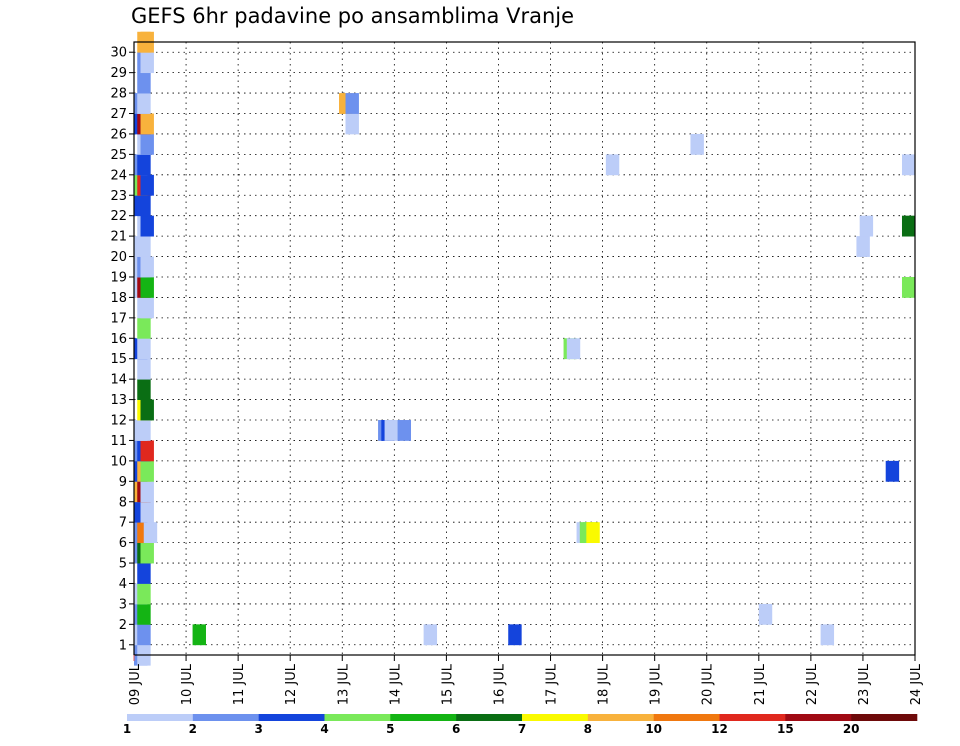  Describe the element at coordinates (118, 196) in the screenshot. I see `y-tick-label: 23` at that location.